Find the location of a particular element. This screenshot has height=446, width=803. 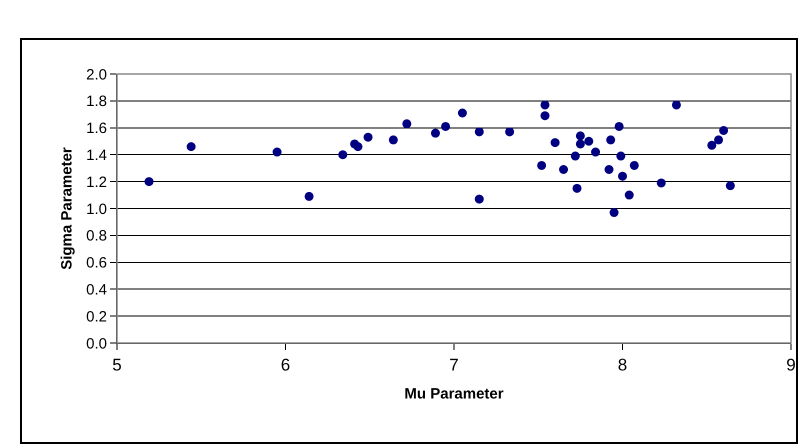

x-tick-label: 6 is located at coordinates (285, 364).